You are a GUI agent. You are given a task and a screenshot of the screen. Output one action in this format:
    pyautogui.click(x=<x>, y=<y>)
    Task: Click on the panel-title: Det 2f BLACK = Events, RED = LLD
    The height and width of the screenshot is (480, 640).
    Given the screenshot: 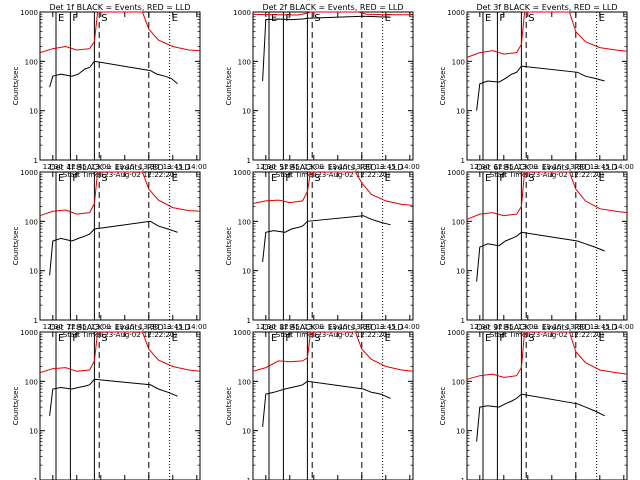 What is the action you would take?
    pyautogui.click(x=332, y=7)
    